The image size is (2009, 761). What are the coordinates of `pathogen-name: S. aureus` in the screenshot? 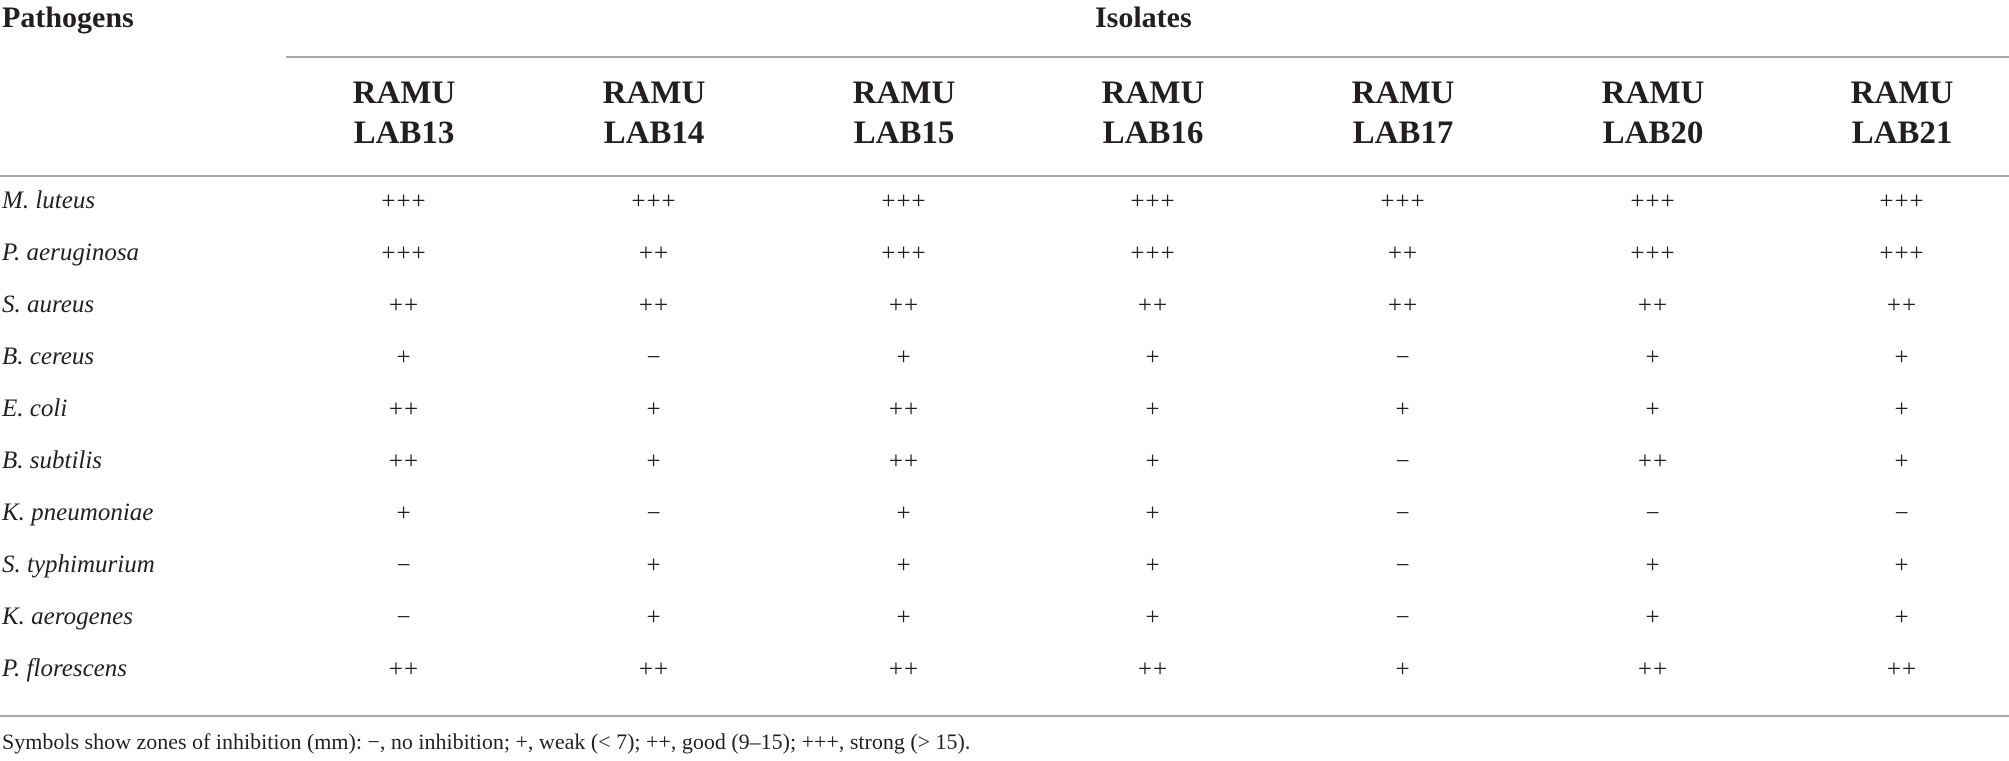 It's located at (48, 304).